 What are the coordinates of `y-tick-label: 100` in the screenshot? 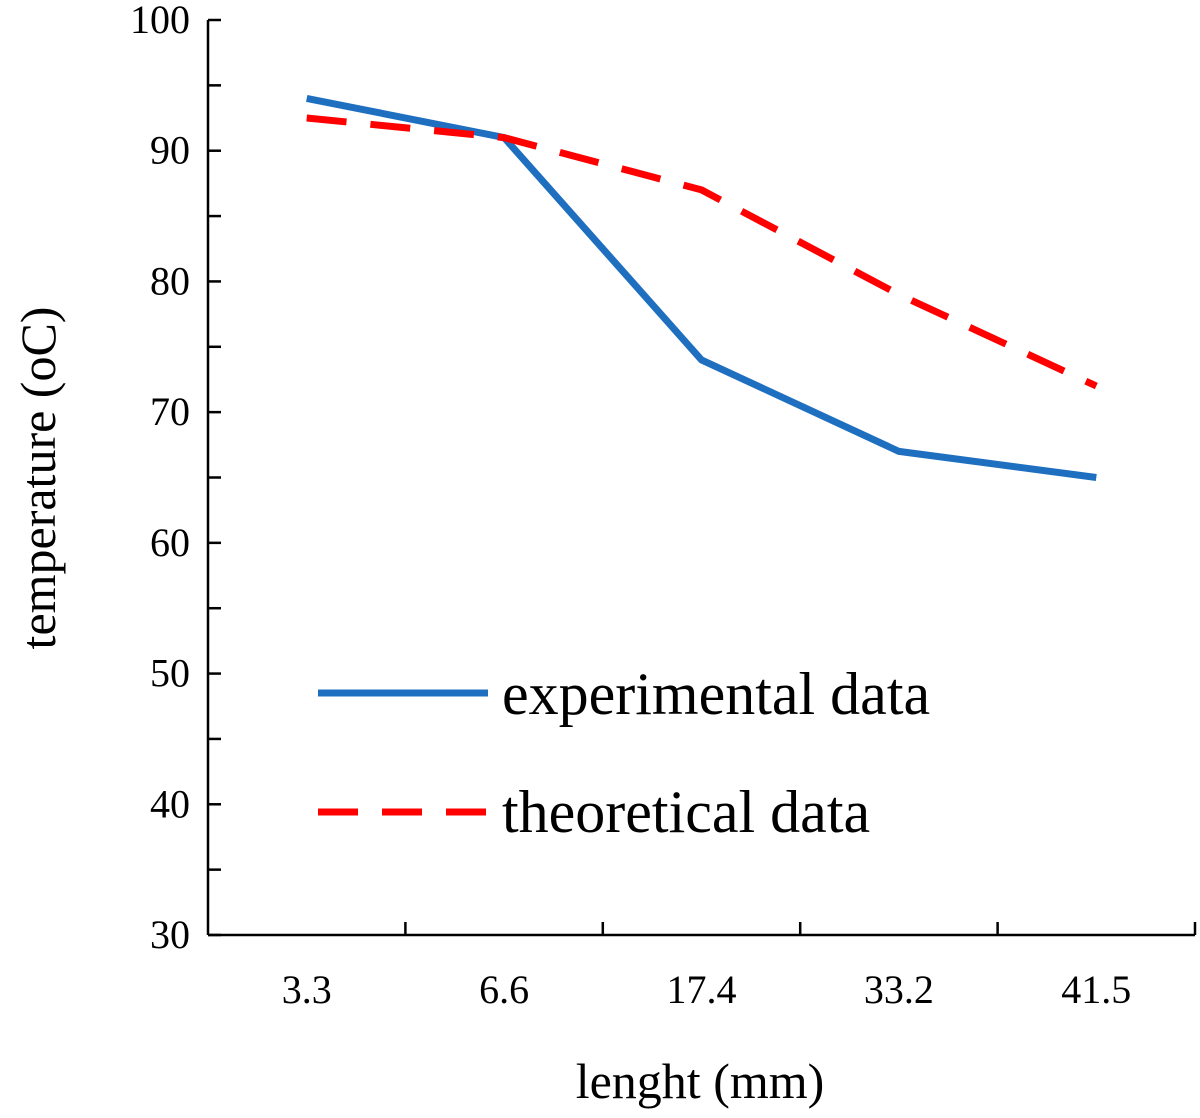 It's located at (160, 21).